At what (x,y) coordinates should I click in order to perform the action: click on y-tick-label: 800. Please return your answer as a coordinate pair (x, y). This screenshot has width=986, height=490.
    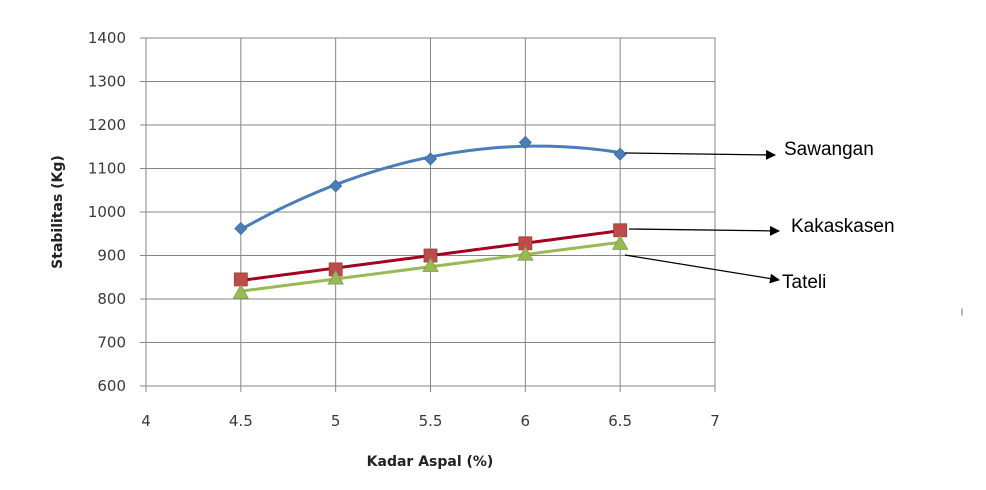
    Looking at the image, I should click on (111, 299).